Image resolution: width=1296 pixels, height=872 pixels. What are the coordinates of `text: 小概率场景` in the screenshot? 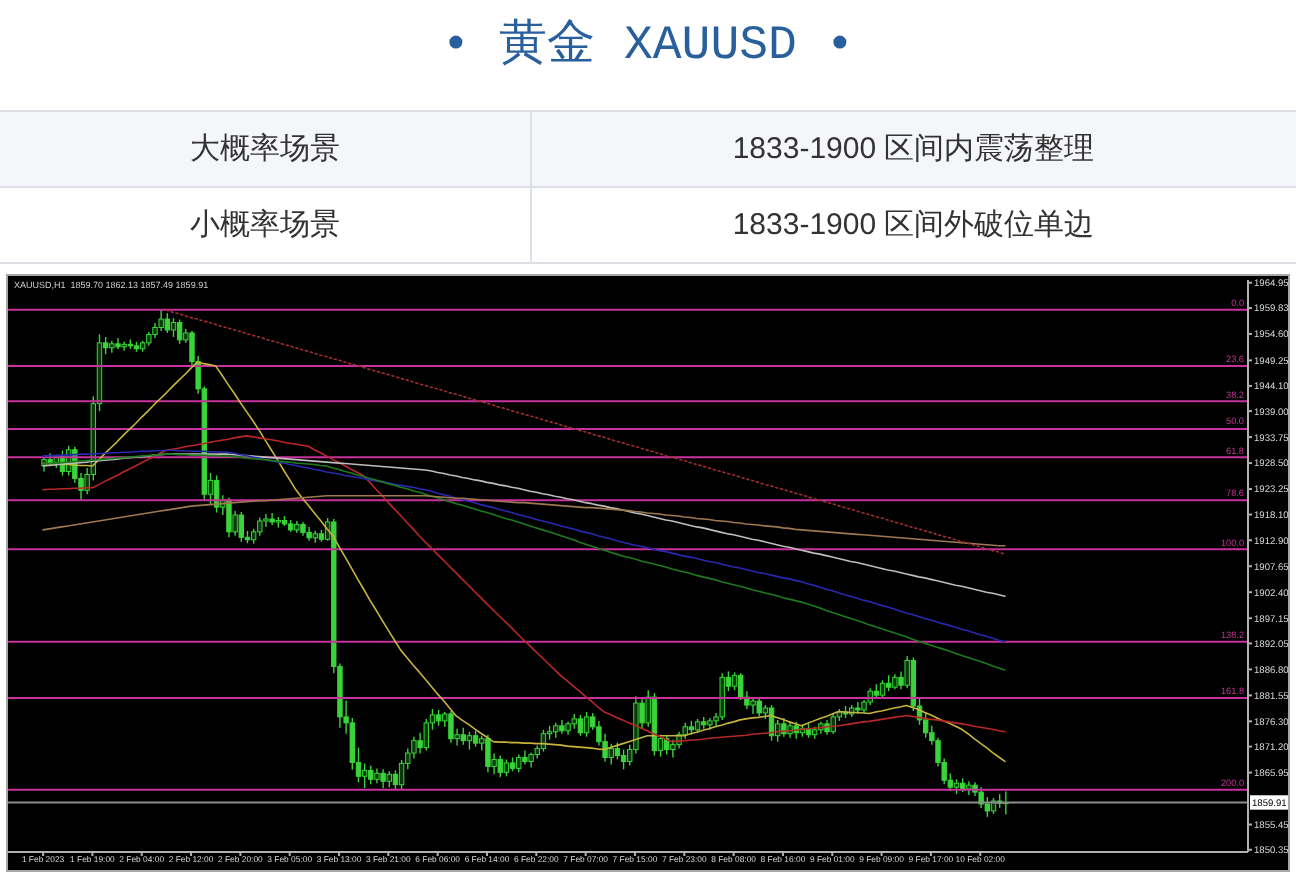 It's located at (266, 225).